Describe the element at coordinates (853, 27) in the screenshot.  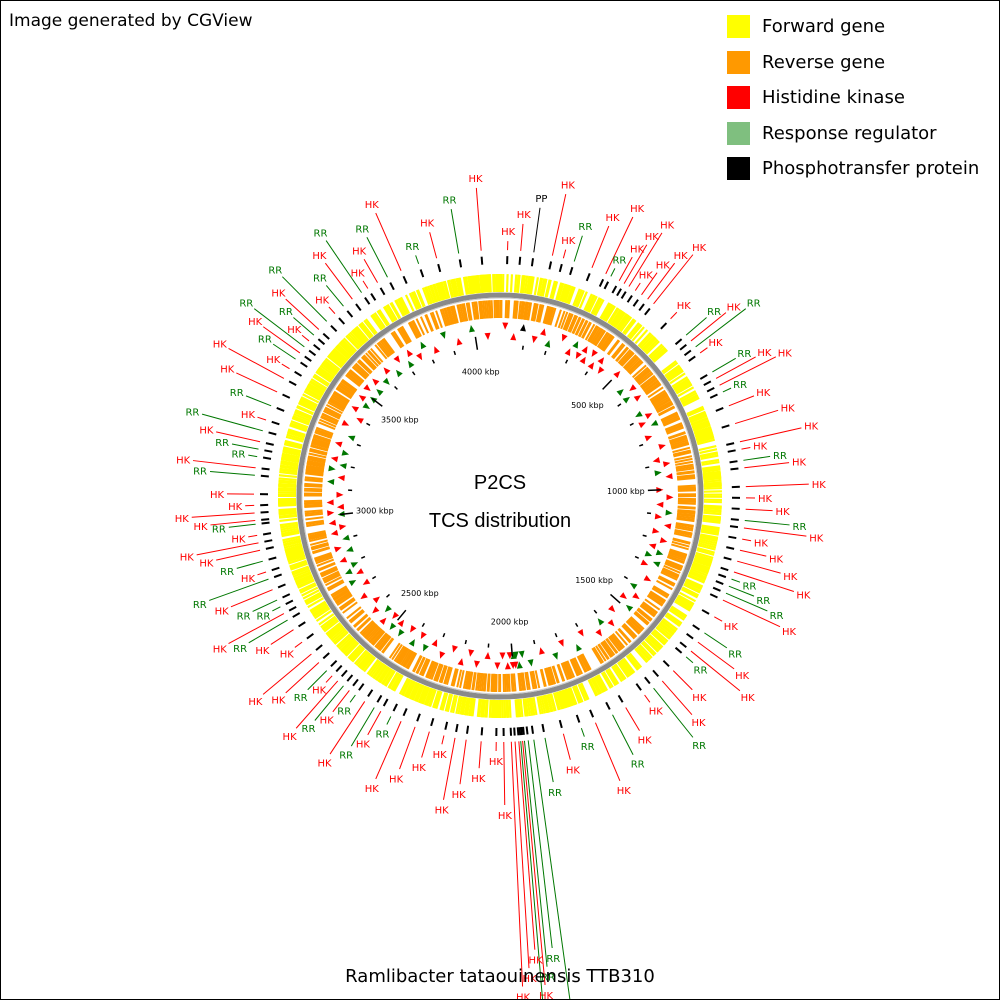
I see `legend-item-forward-gene: Forward gene` at that location.